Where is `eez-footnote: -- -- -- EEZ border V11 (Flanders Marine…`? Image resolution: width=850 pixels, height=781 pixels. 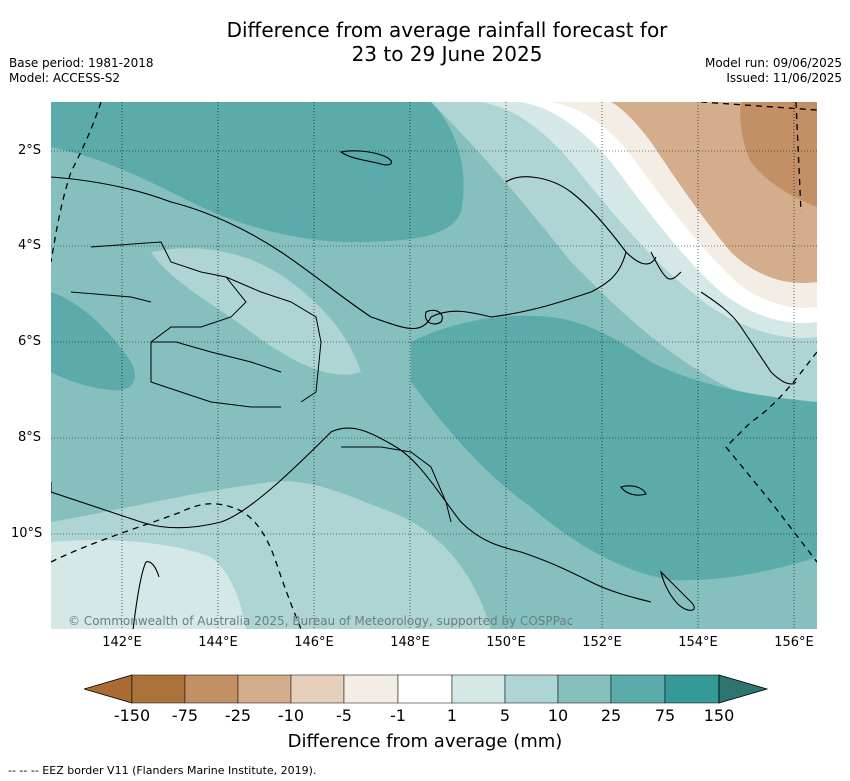
eez-footnote: -- -- -- EEZ border V11 (Flanders Marine… is located at coordinates (162, 770).